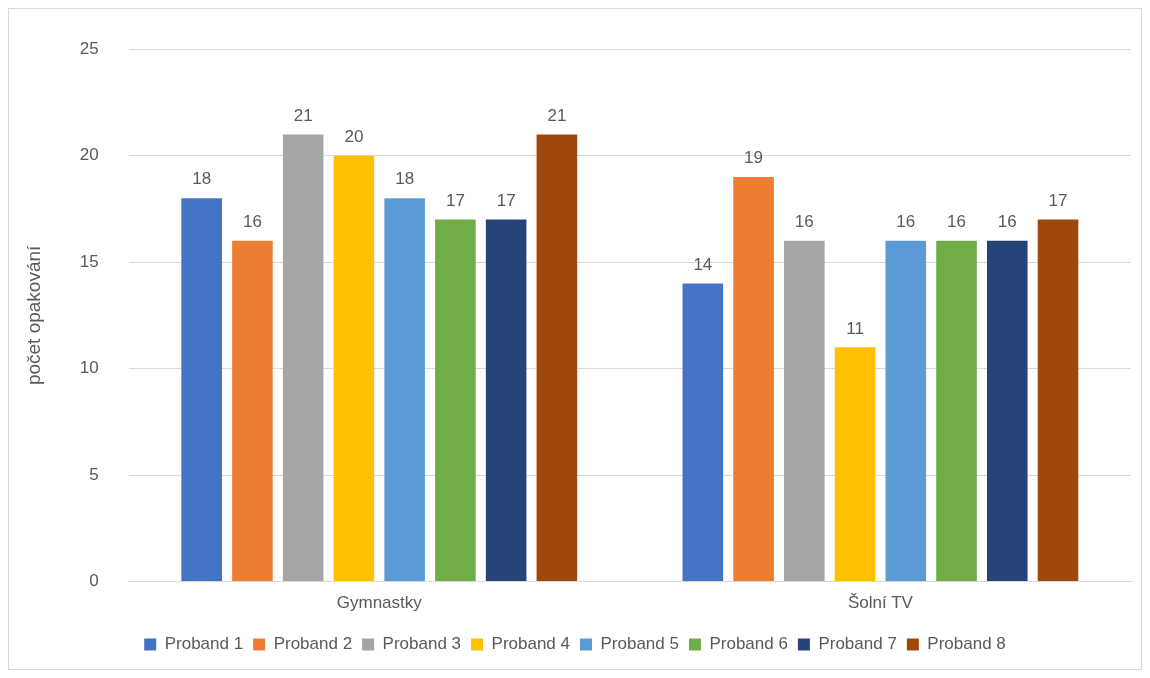 The image size is (1150, 678). I want to click on data-label: 11, so click(855, 328).